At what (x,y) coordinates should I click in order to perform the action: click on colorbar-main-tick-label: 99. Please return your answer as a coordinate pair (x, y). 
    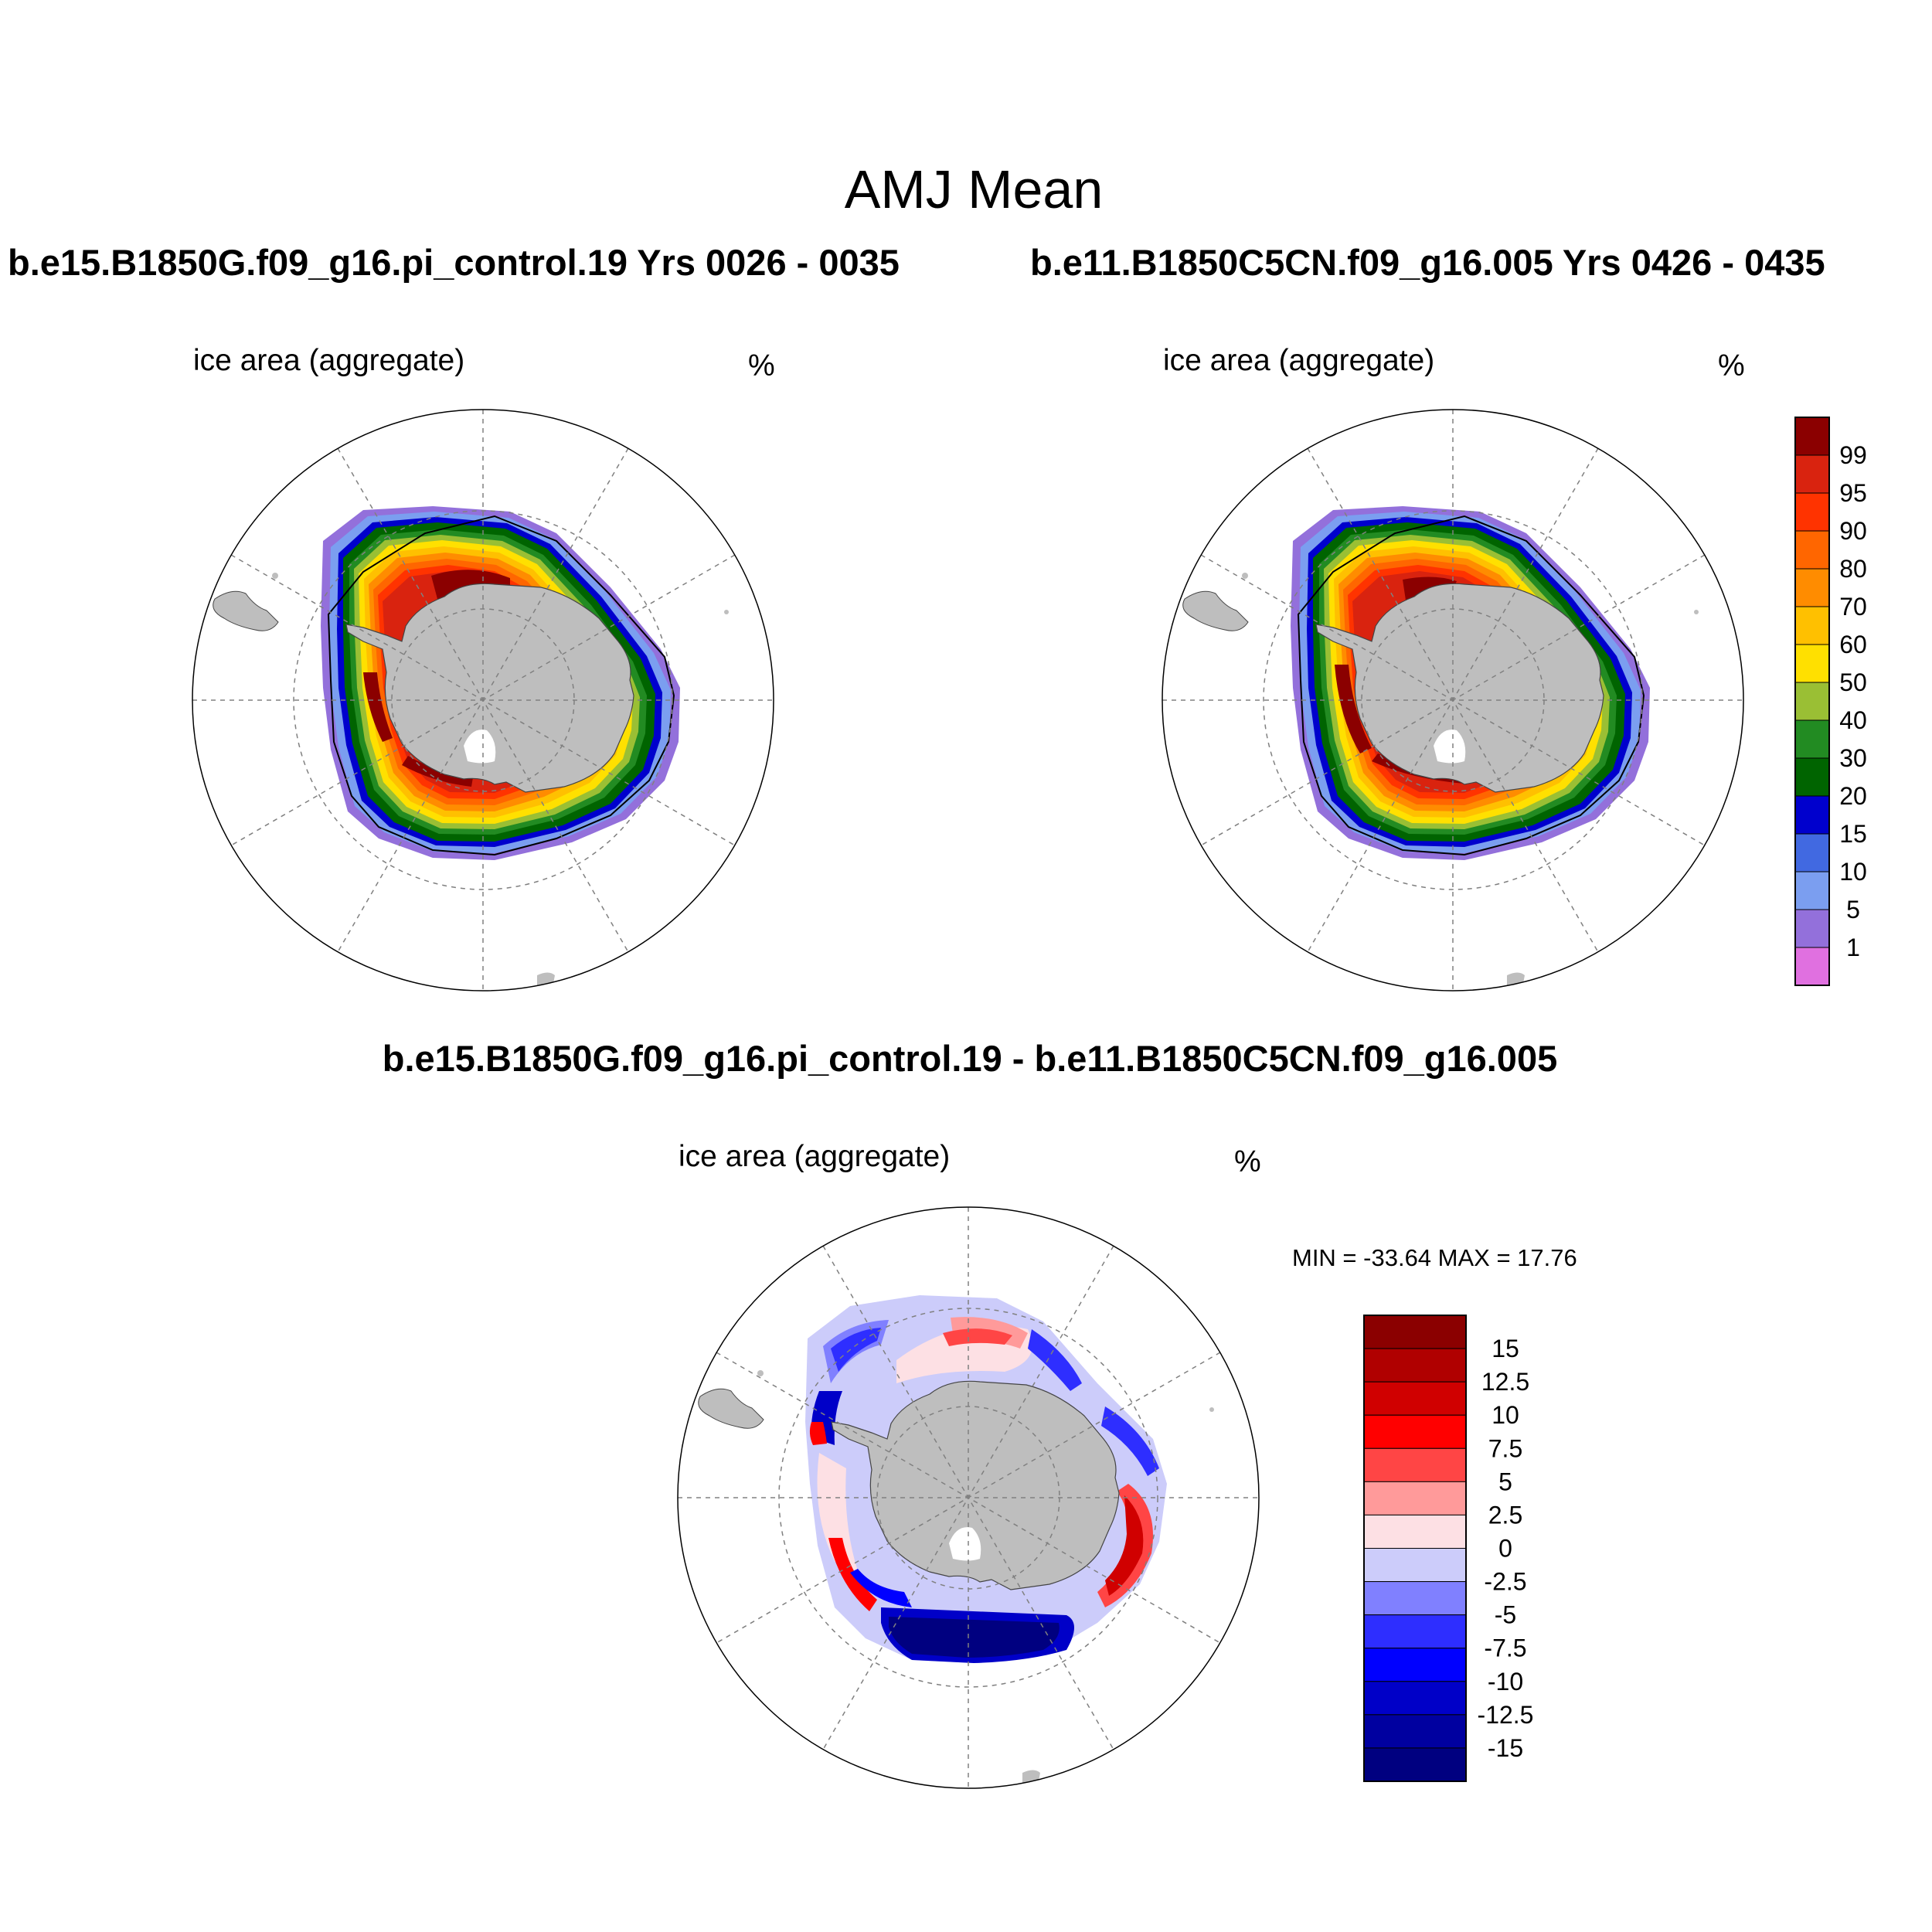
    Looking at the image, I should click on (1853, 455).